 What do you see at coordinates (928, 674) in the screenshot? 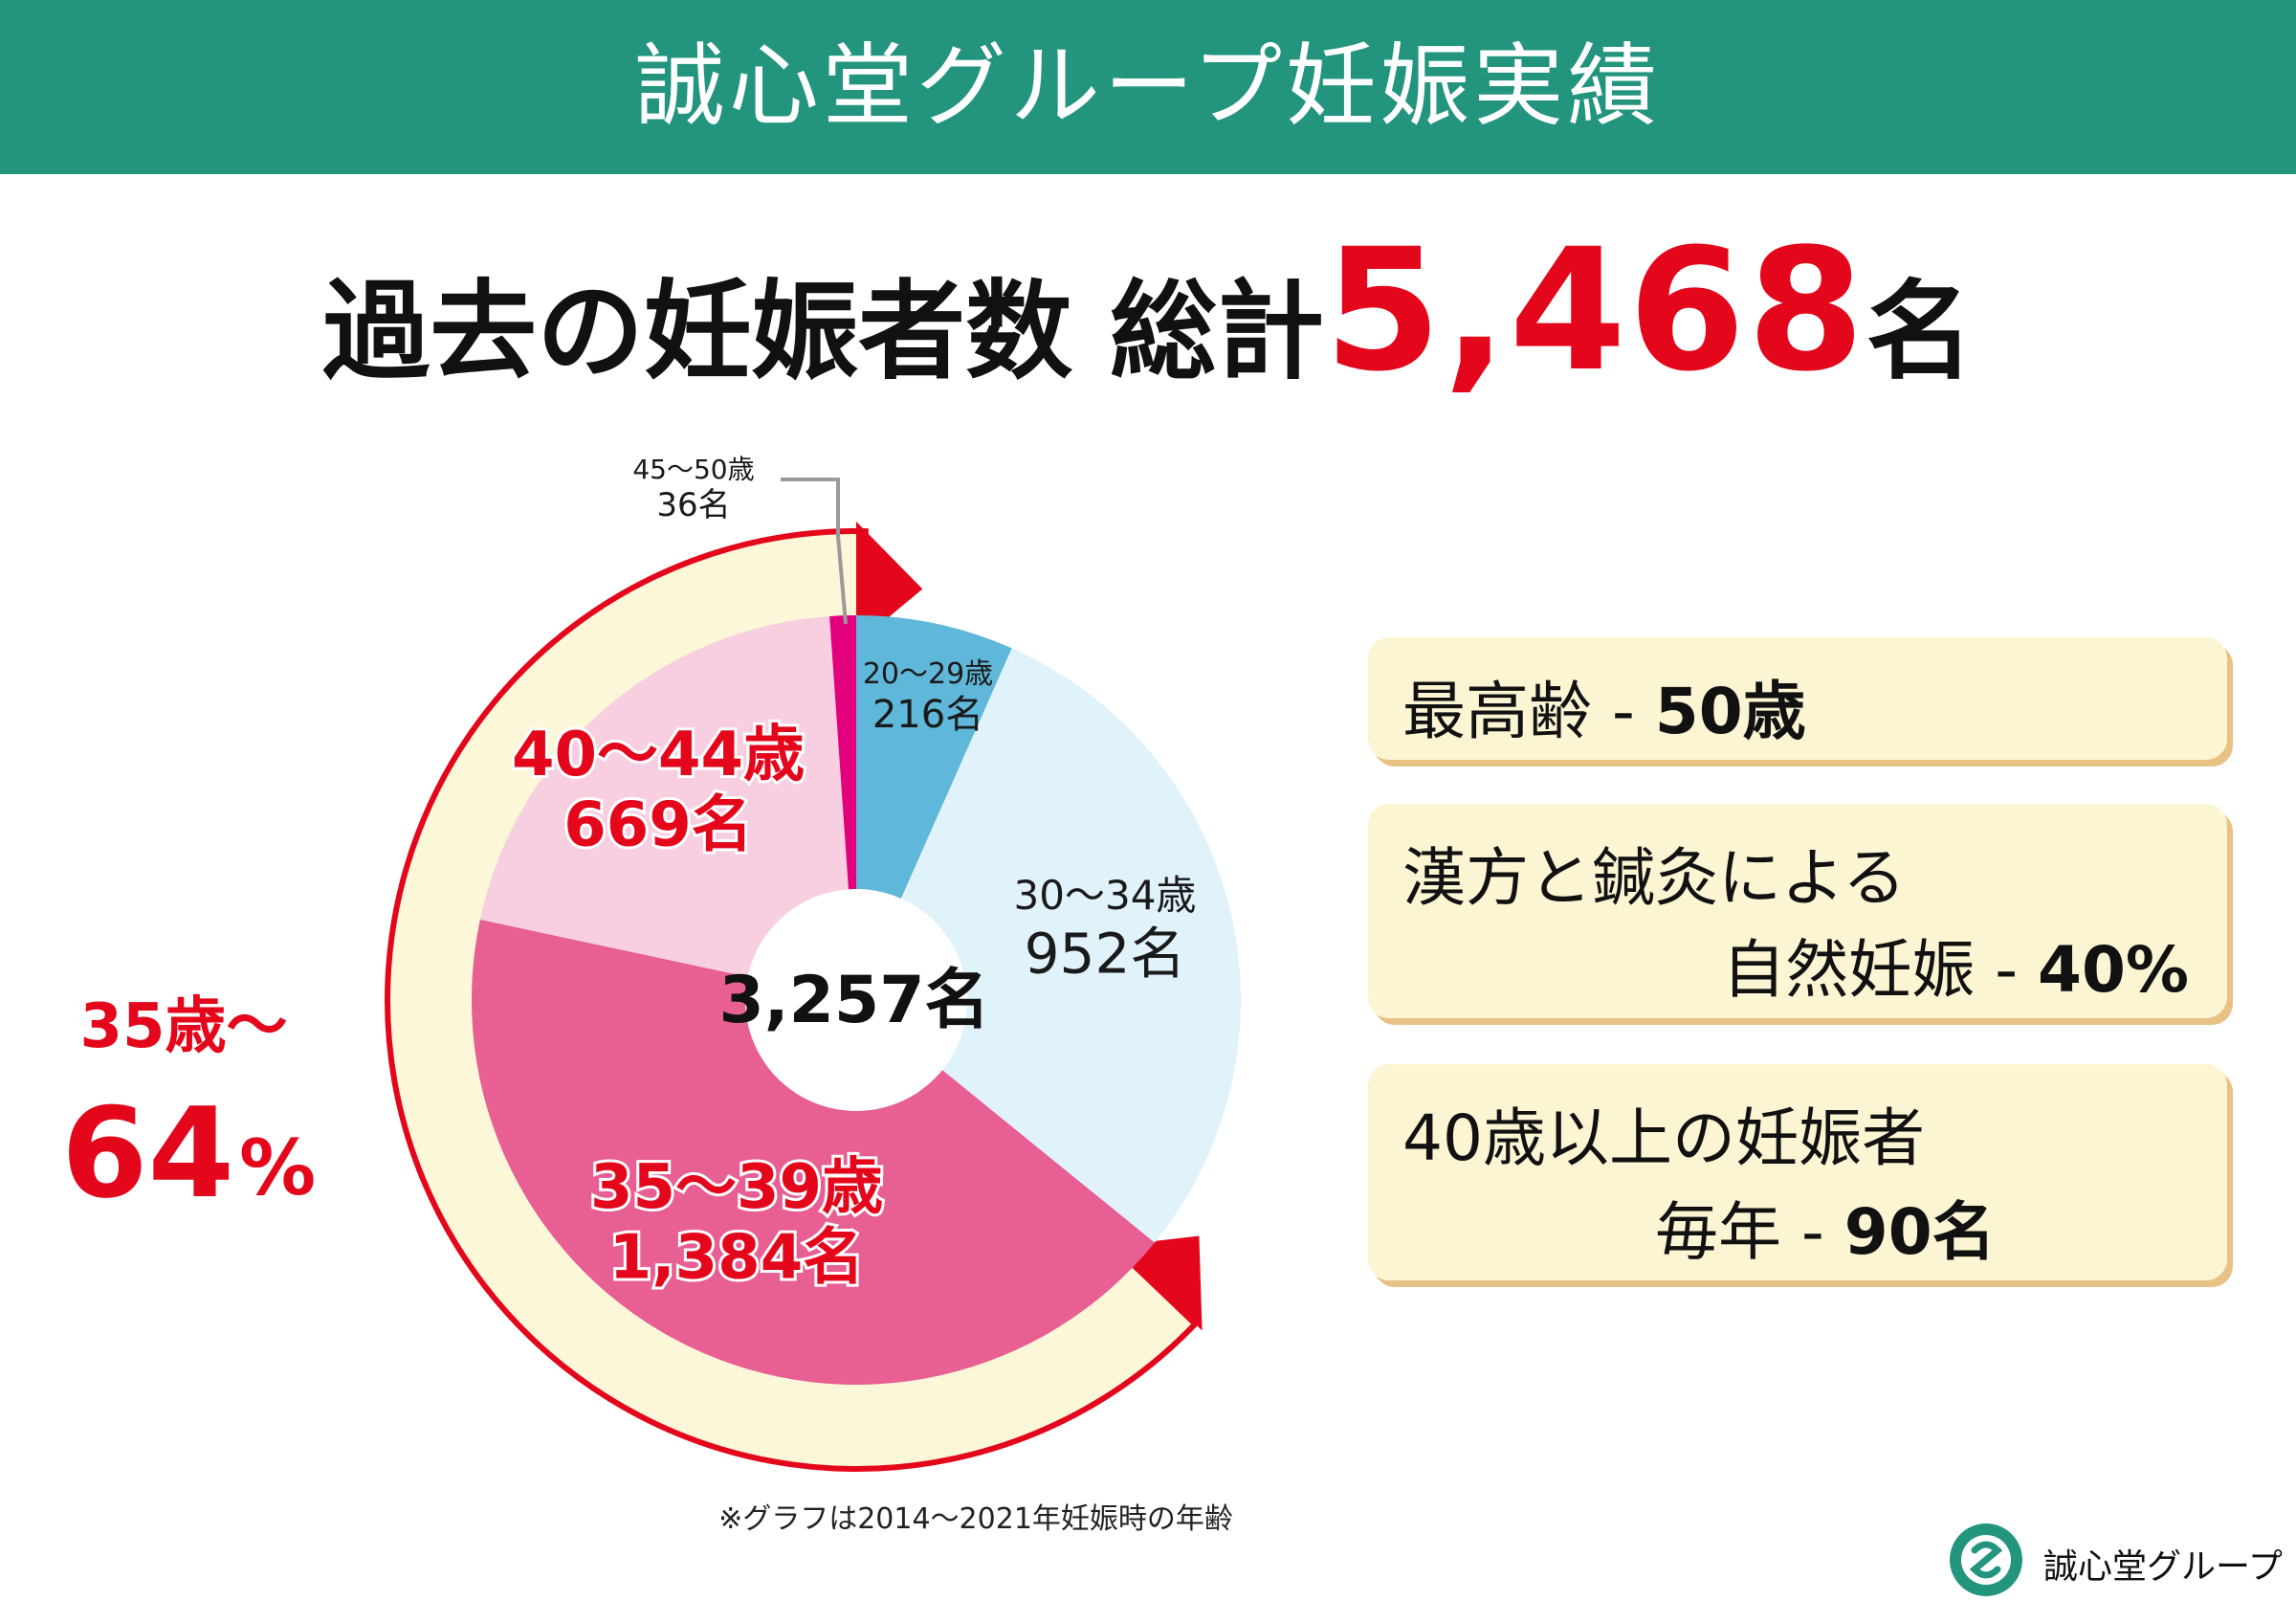
I see `slice-category-label-20-29: 20〜29歳` at bounding box center [928, 674].